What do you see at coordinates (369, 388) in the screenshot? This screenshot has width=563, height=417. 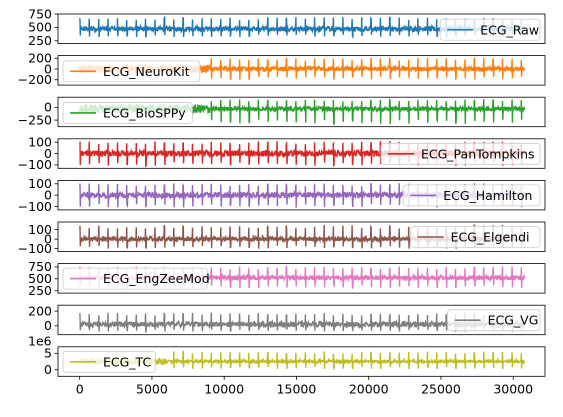 I see `x-tick-label: 20000` at bounding box center [369, 388].